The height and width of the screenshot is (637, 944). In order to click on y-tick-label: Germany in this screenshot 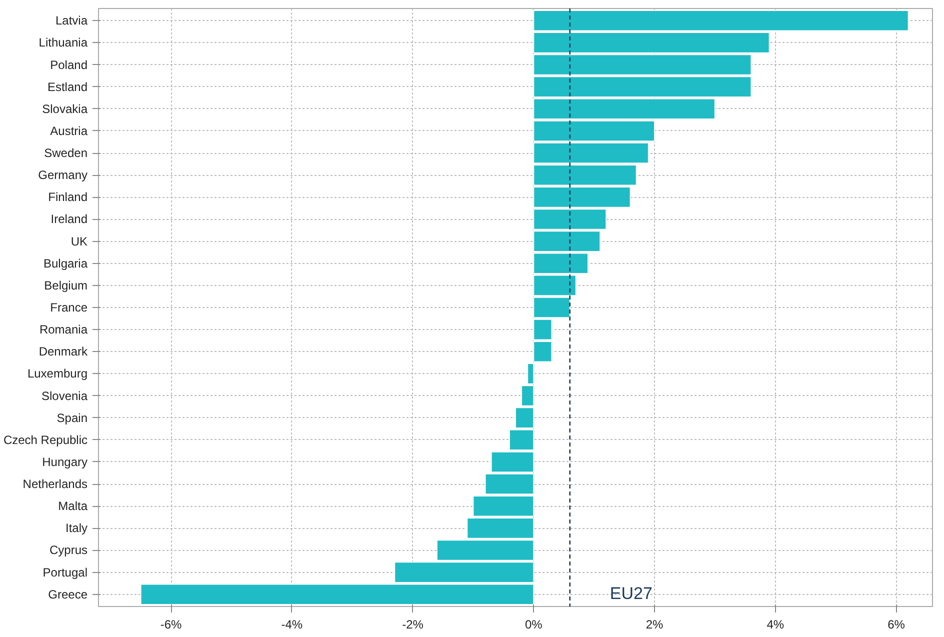, I will do `click(63, 175)`.